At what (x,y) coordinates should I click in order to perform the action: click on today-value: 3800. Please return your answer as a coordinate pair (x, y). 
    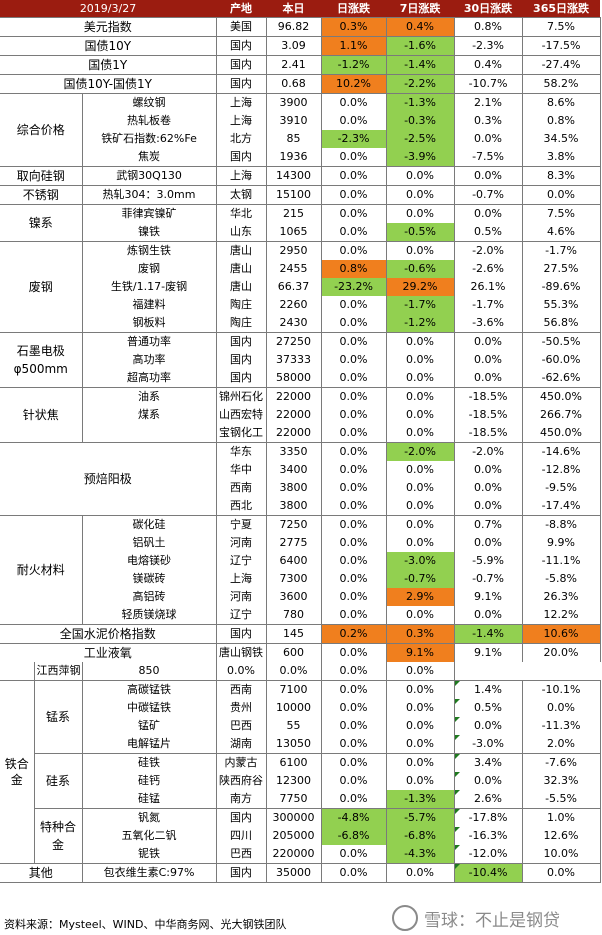
    Looking at the image, I should click on (294, 506).